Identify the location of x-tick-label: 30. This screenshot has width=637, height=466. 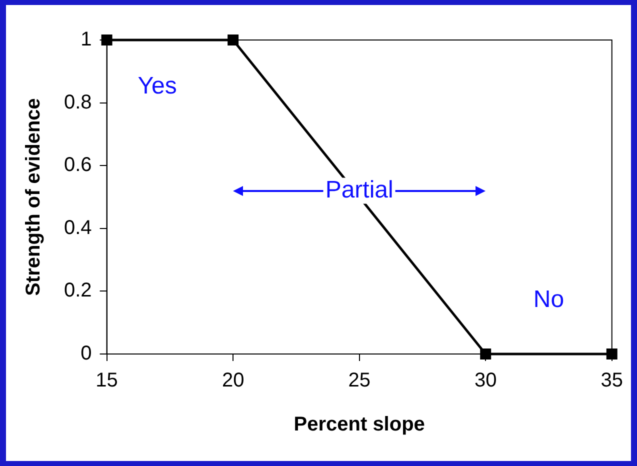
(485, 381).